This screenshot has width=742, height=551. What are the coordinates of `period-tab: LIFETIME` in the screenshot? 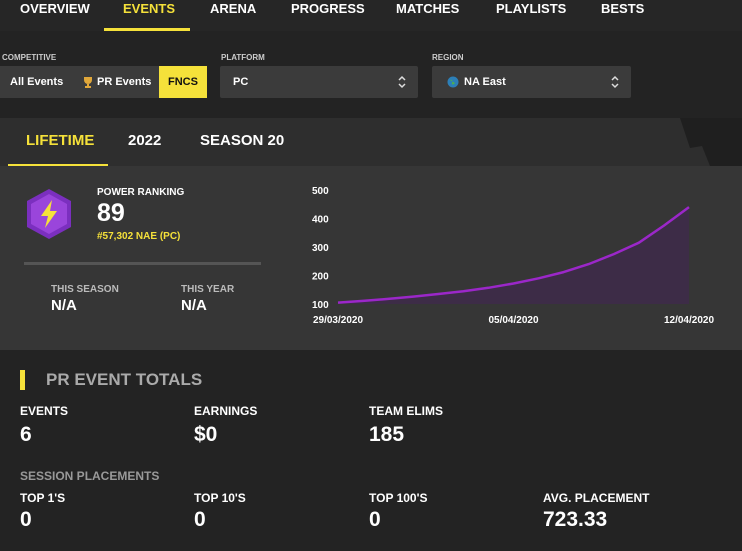 It's located at (60, 140).